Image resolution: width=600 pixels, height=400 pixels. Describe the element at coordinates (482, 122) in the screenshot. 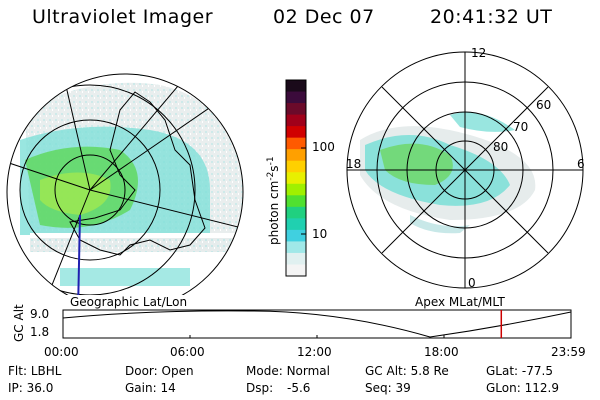

I see `oval-upper` at that location.